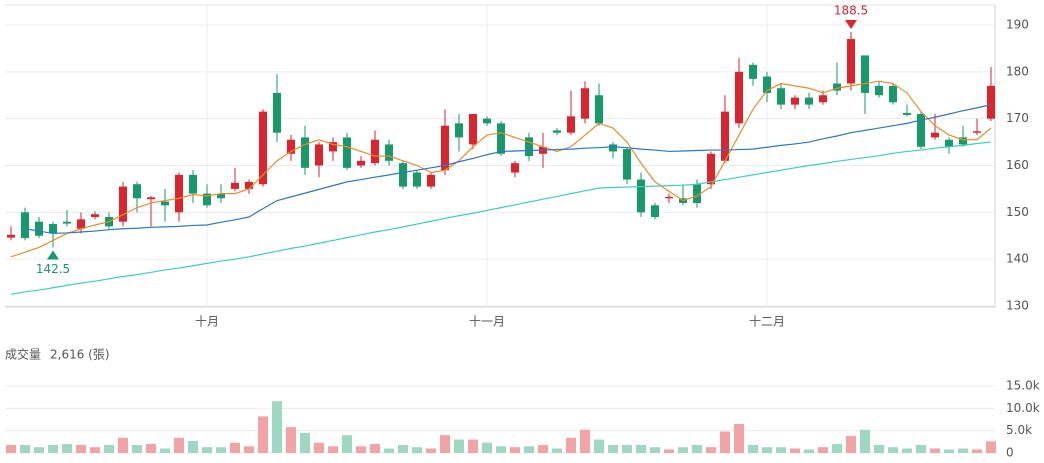  I want to click on x-tick-label: 十一月, so click(487, 322).